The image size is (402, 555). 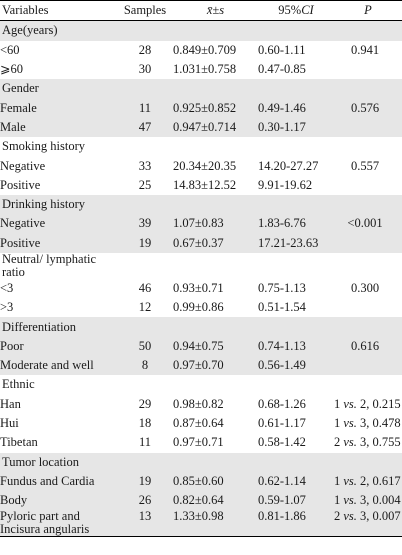 I want to click on table-row: >3 12 0.99±0.86 0.51-1.54, so click(x=201, y=307).